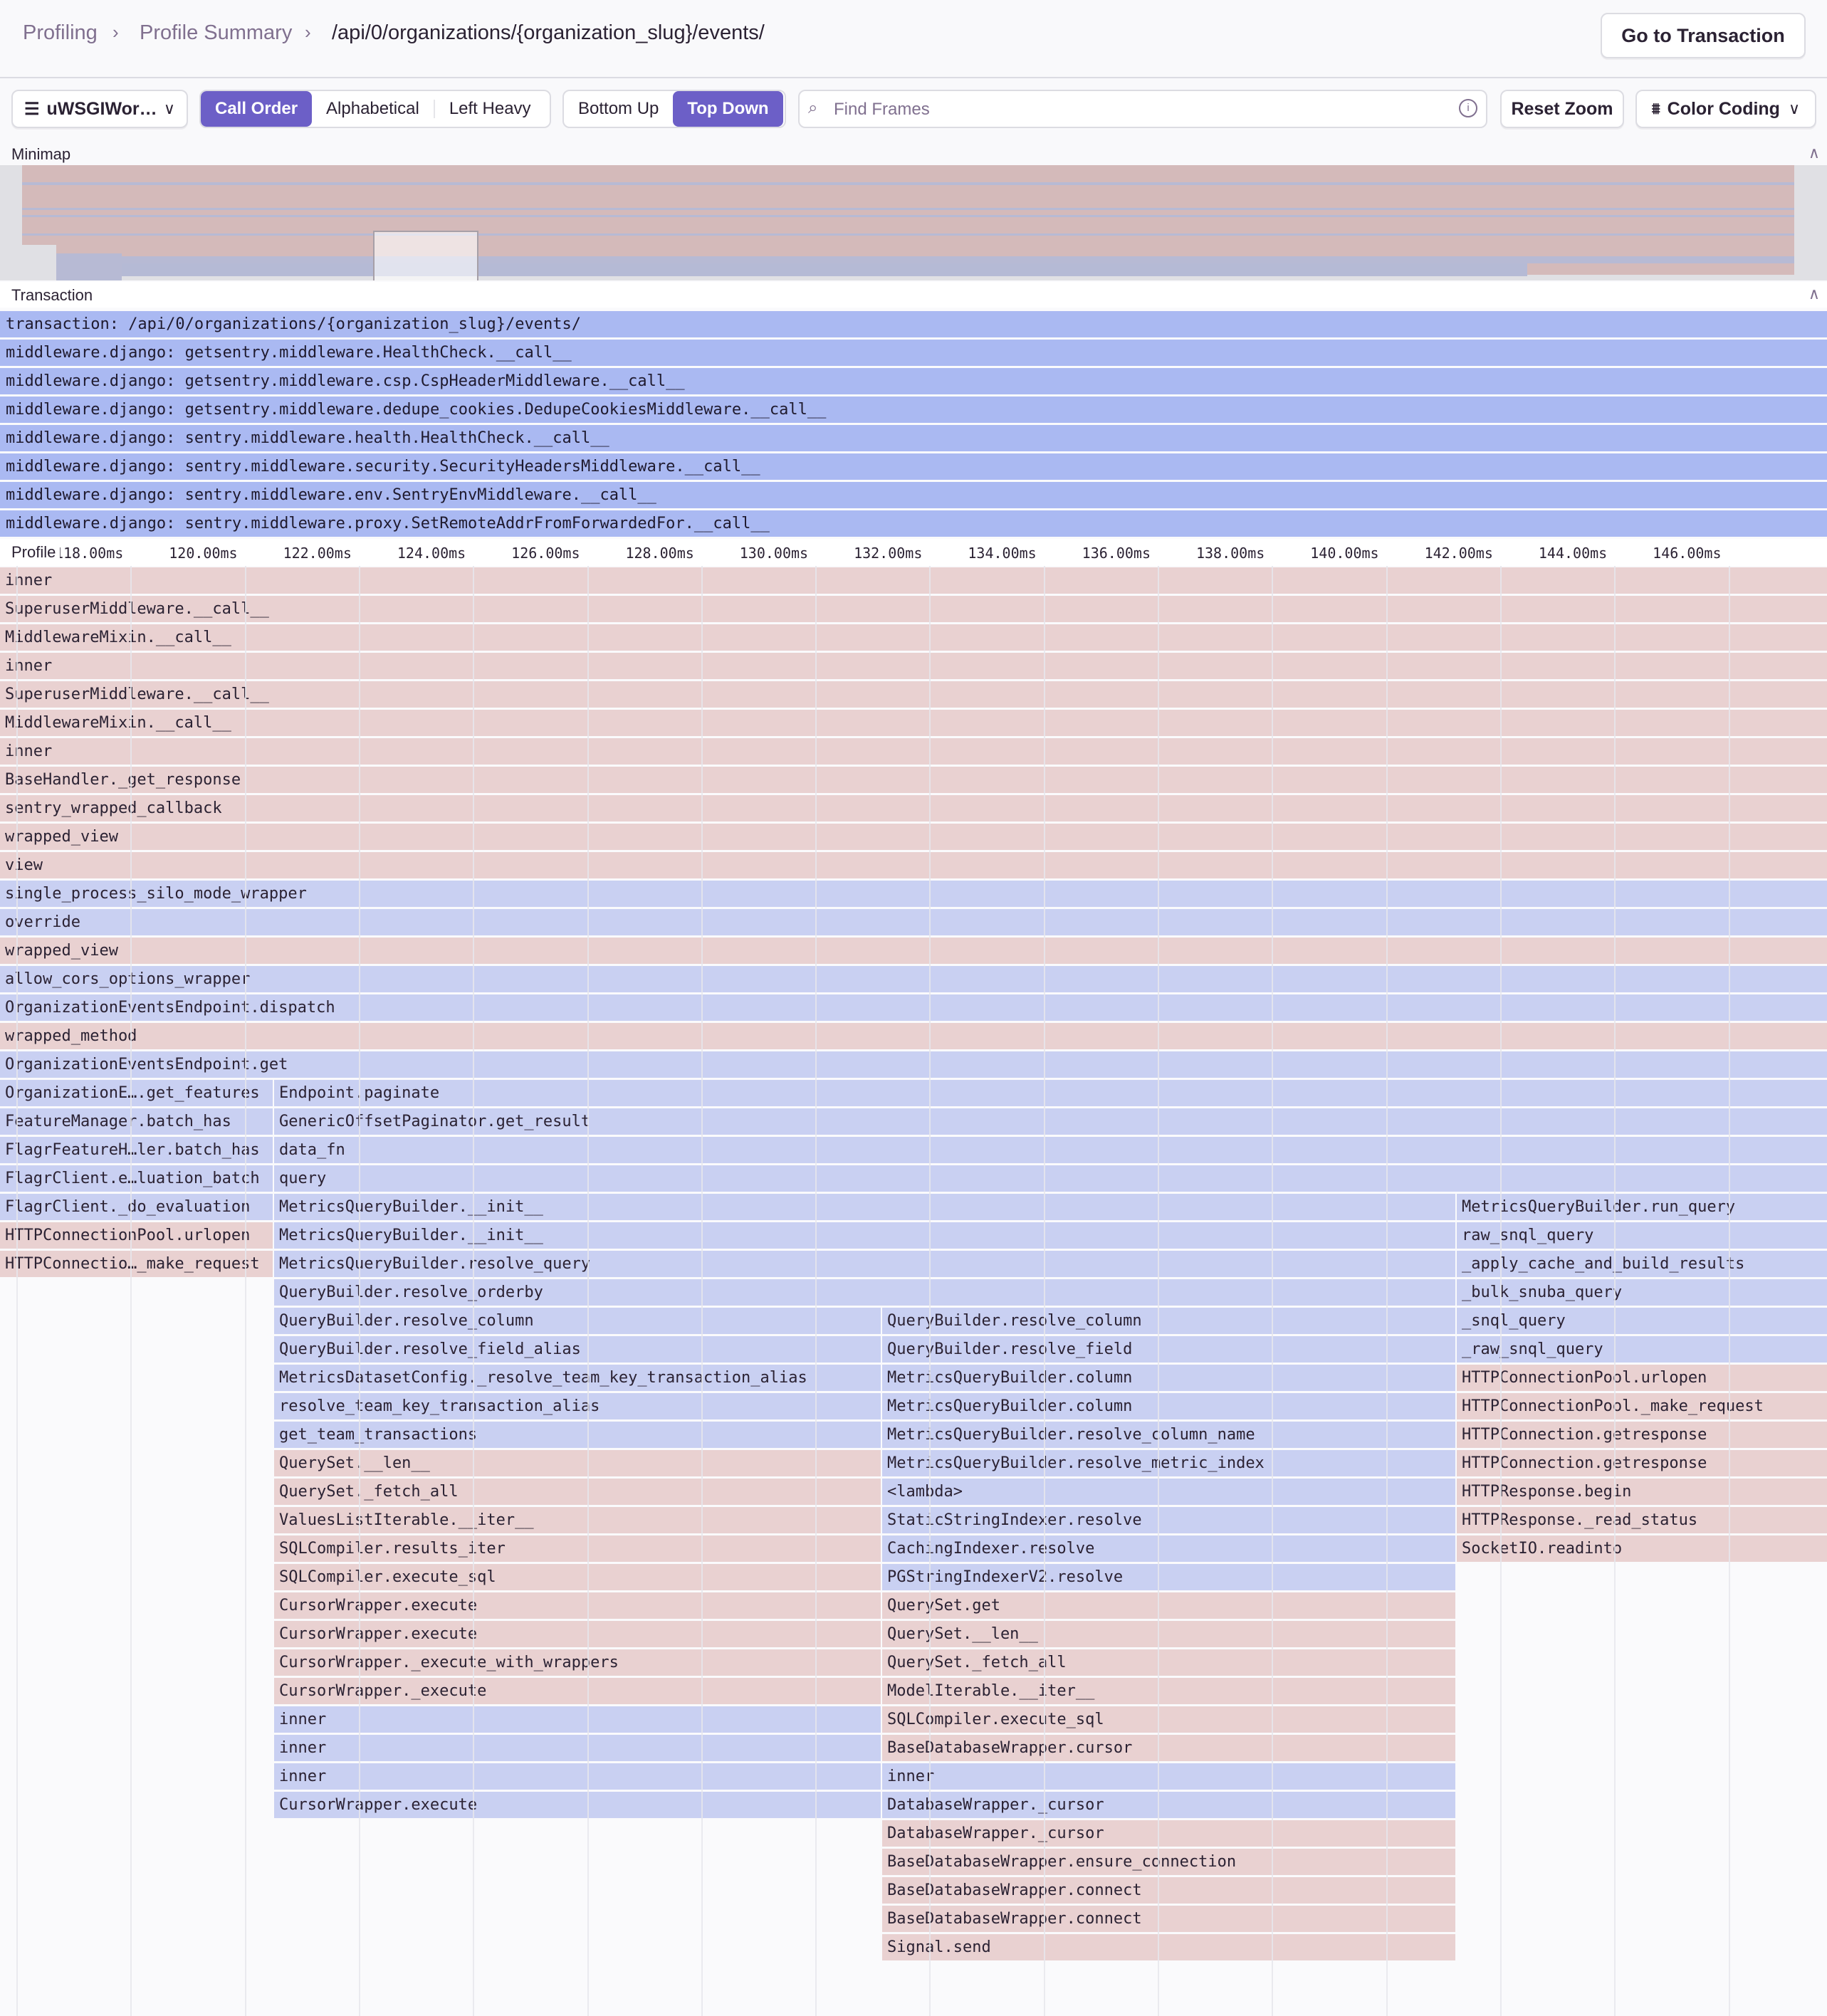 Image resolution: width=1827 pixels, height=2016 pixels. Describe the element at coordinates (257, 109) in the screenshot. I see `sort-call-order-button: Call Order` at that location.